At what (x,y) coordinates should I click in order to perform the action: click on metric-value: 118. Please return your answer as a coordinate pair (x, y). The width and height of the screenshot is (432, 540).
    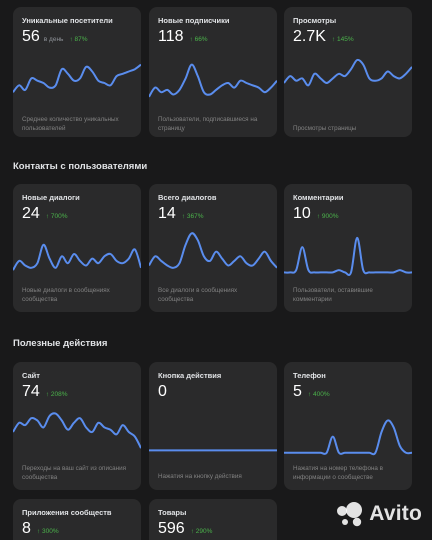
    Looking at the image, I should click on (171, 36).